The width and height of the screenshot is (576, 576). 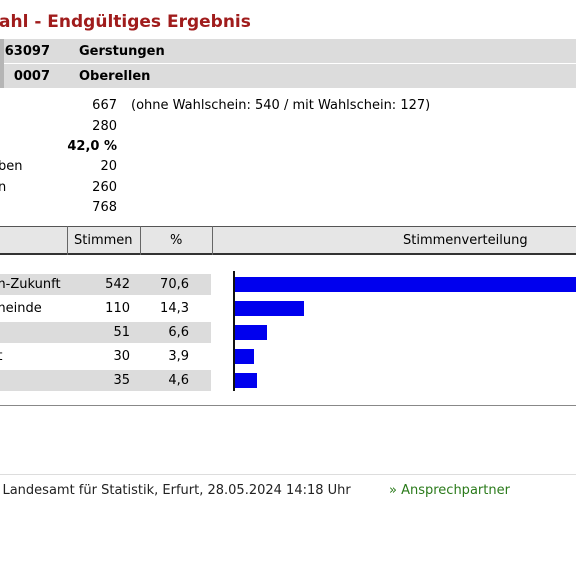 I want to click on col-header-distribution: Stimmenverteilung, so click(x=465, y=240).